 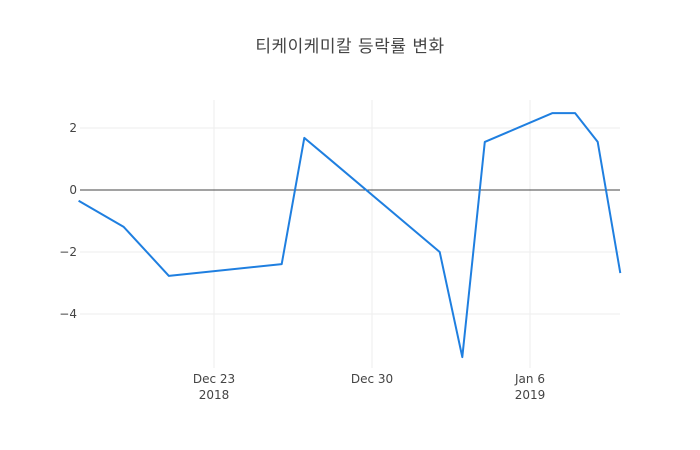 What do you see at coordinates (68, 252) in the screenshot?
I see `y-tick-label: −2` at bounding box center [68, 252].